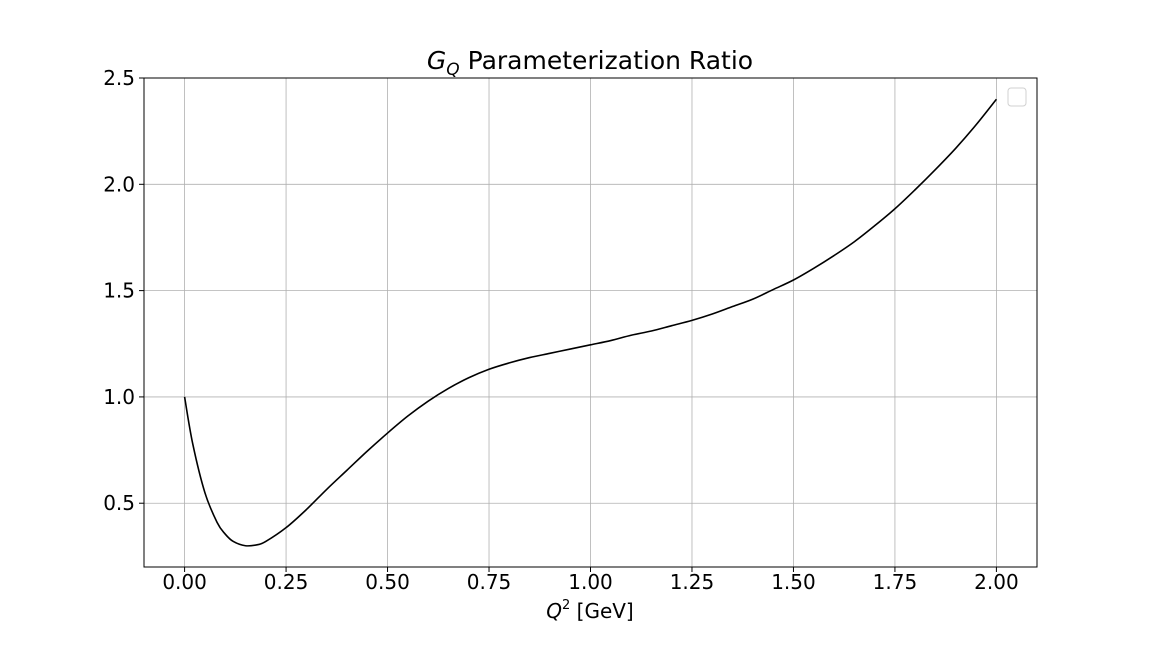 The height and width of the screenshot is (648, 1152). I want to click on x-tick-label: 1.00, so click(590, 582).